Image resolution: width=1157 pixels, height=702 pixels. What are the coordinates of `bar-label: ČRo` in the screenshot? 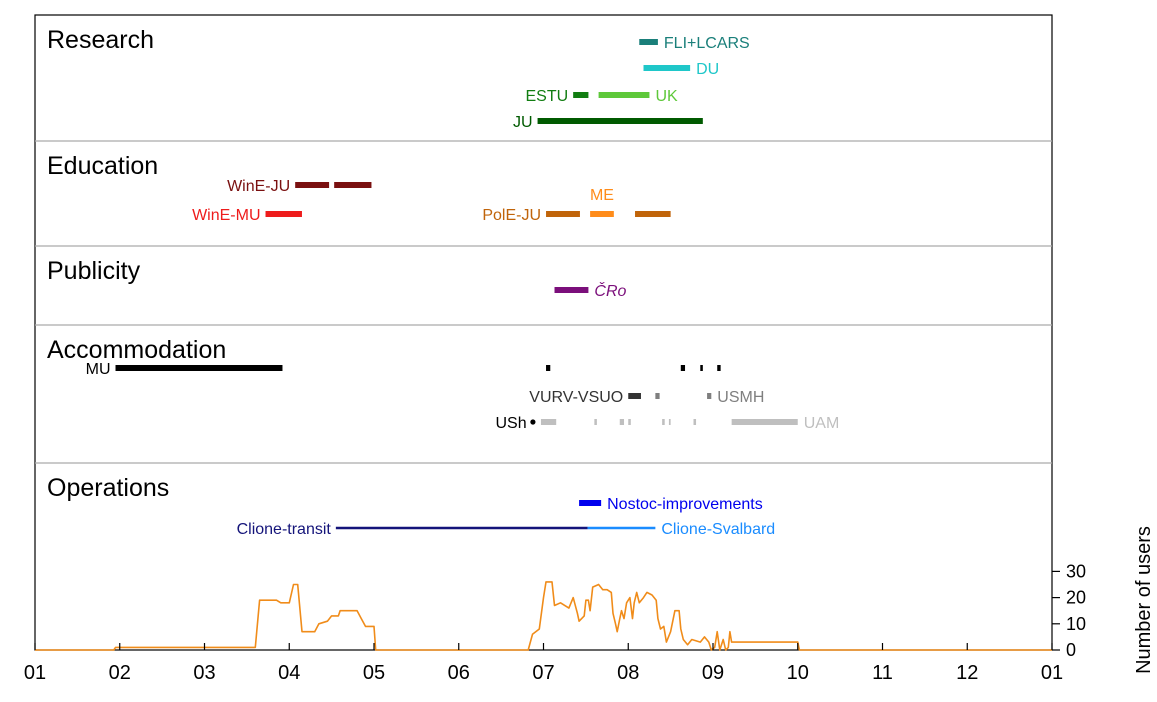 It's located at (610, 290).